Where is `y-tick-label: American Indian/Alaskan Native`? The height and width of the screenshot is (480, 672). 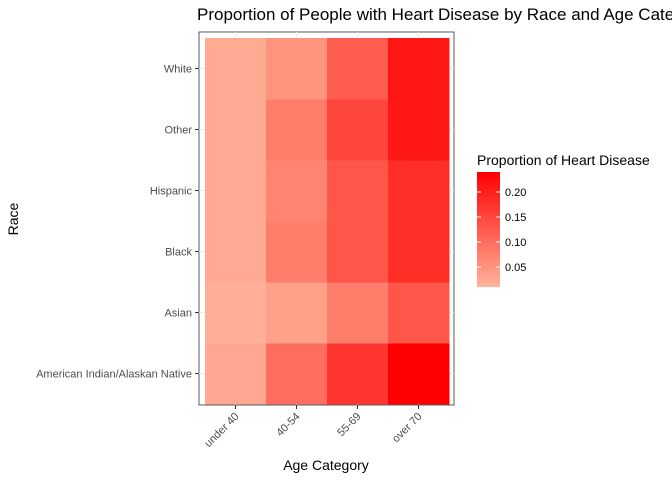
y-tick-label: American Indian/Alaskan Native is located at coordinates (114, 375).